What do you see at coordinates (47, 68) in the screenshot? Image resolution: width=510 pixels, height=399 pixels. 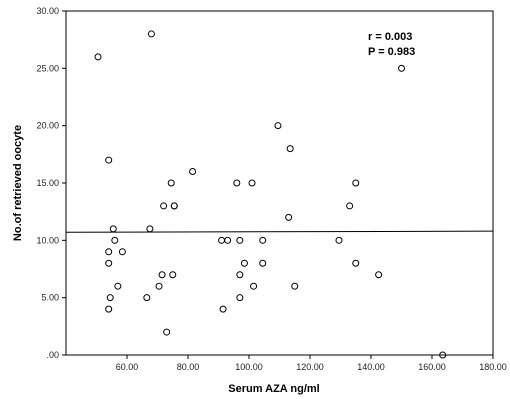 I see `y-tick-label: 25.00` at bounding box center [47, 68].